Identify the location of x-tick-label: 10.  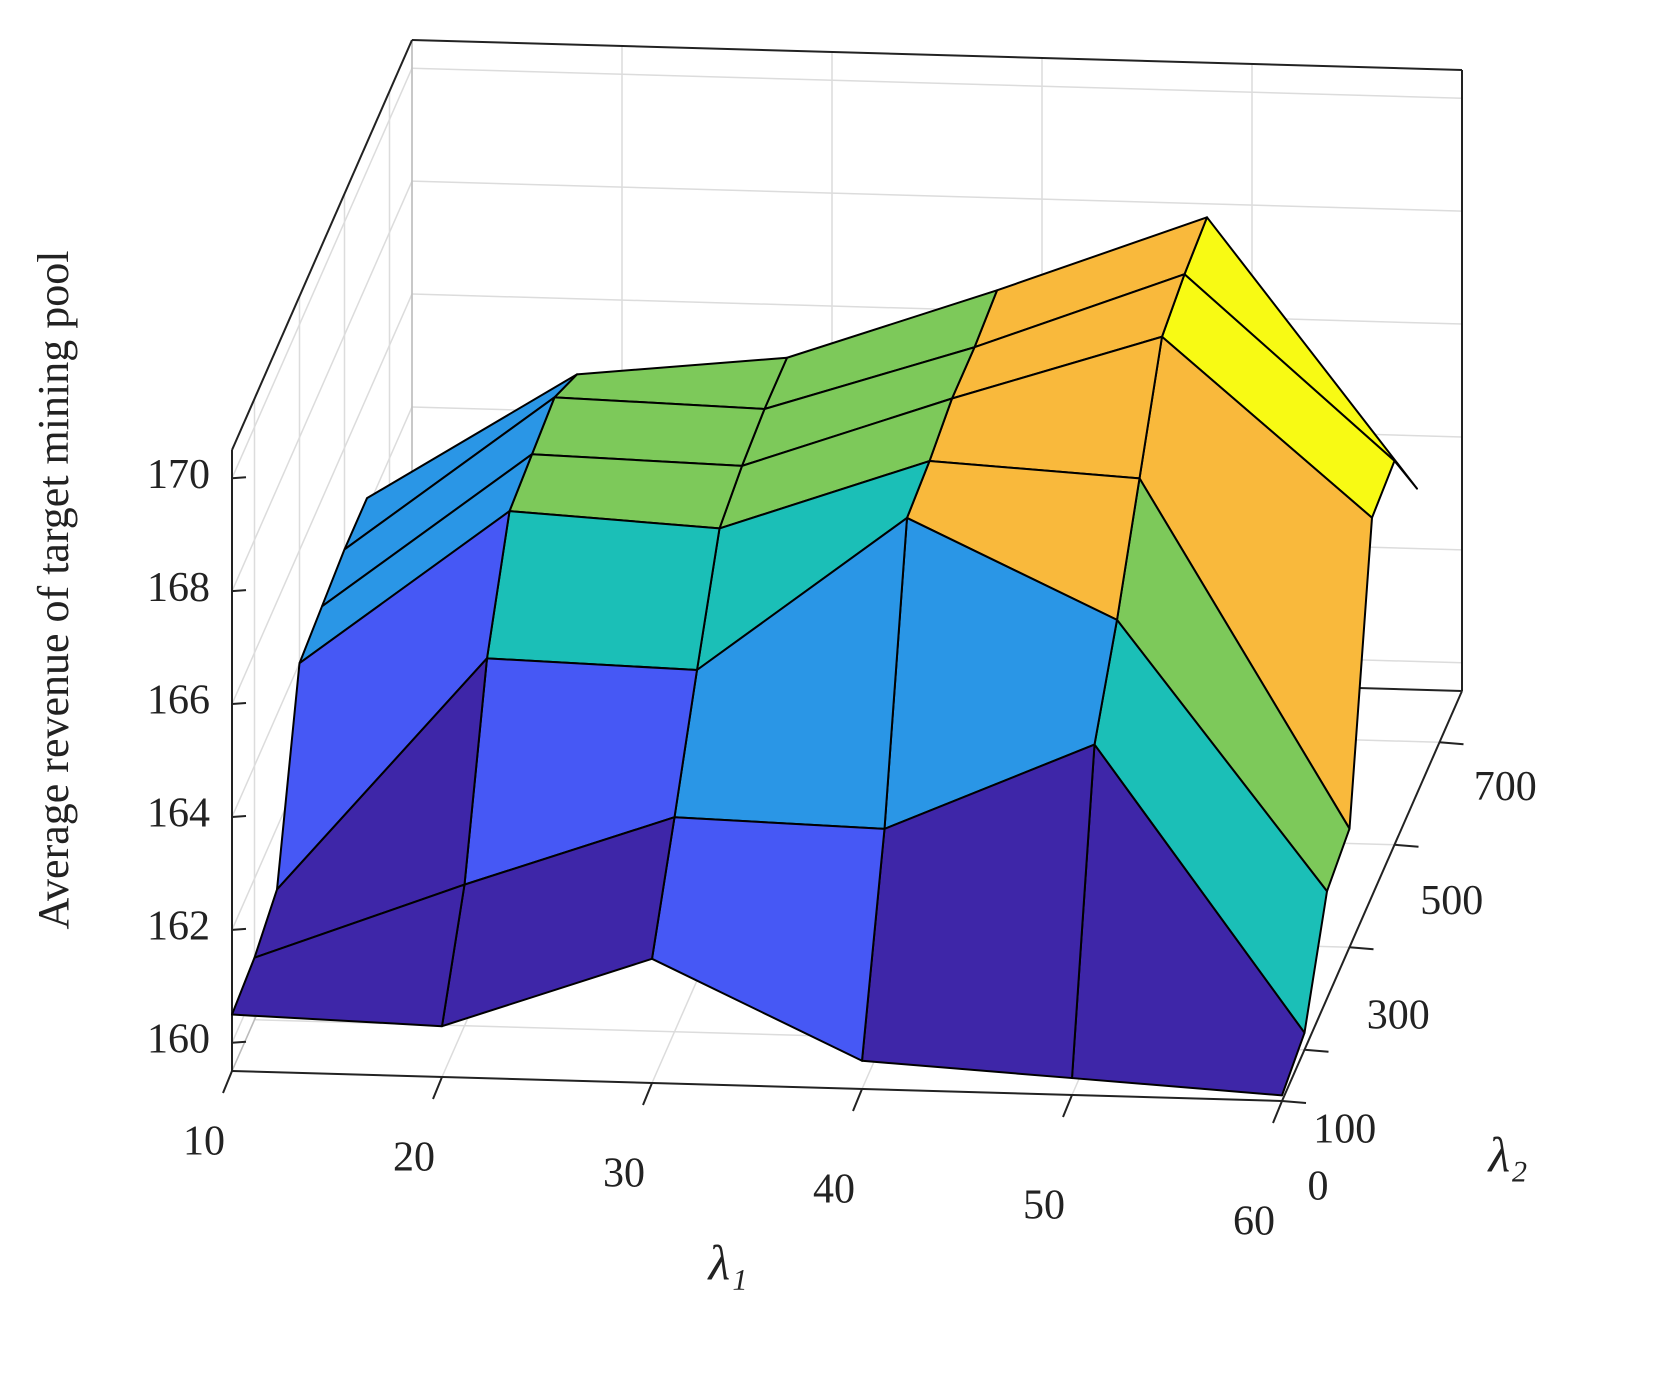
(204, 1142).